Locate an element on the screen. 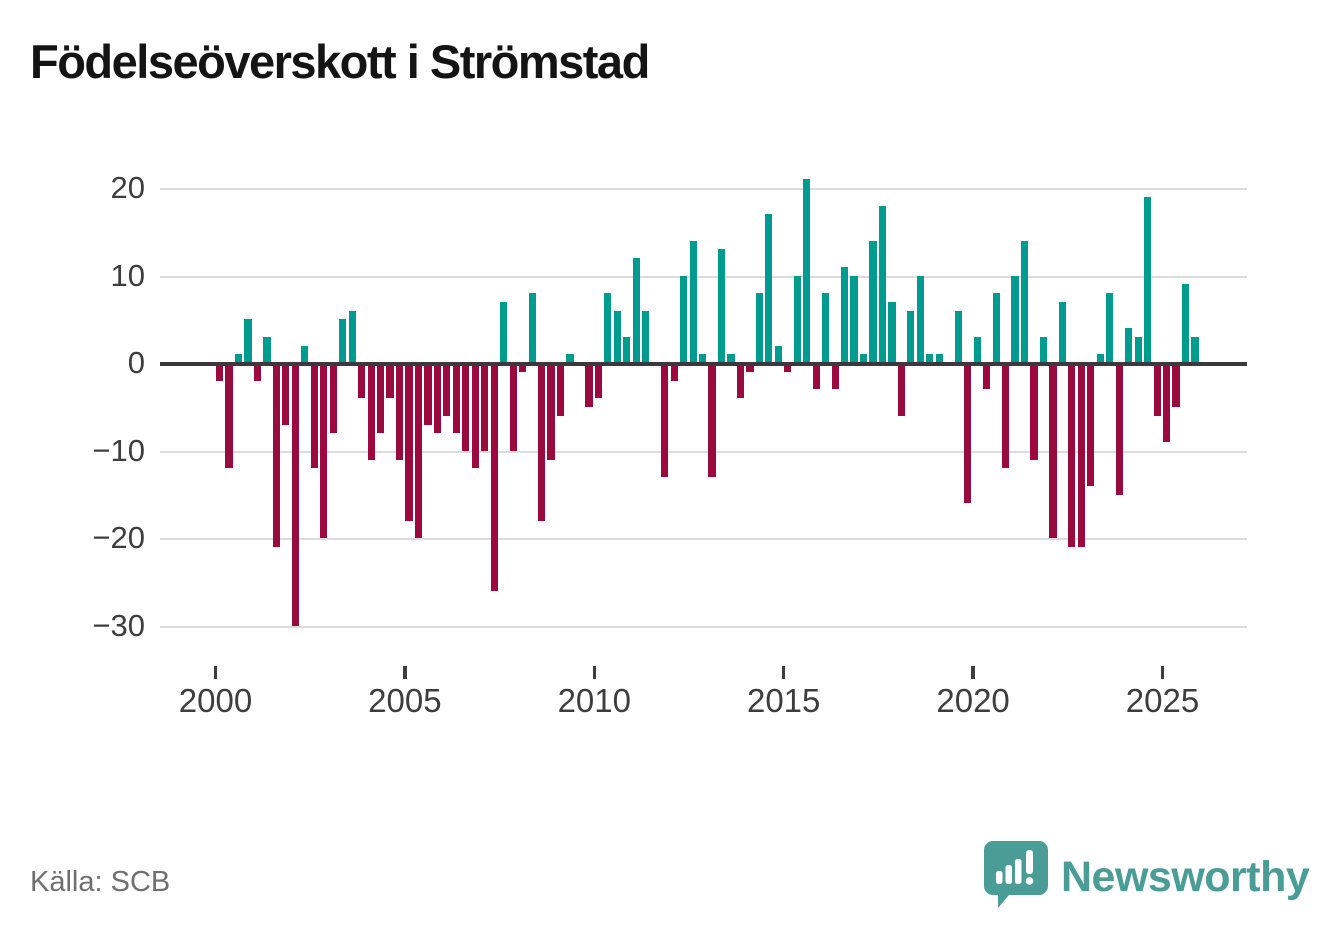 This screenshot has width=1322, height=939. bar-2022-Q2 is located at coordinates (1062, 332).